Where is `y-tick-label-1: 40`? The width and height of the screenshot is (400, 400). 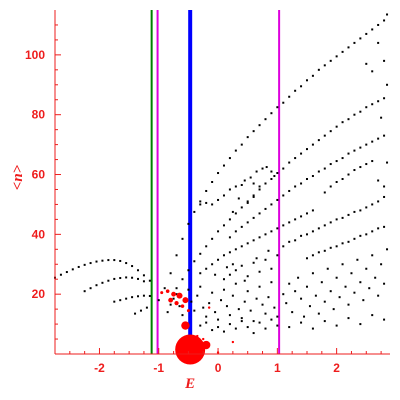 y-tick-label-1: 40 is located at coordinates (39, 234).